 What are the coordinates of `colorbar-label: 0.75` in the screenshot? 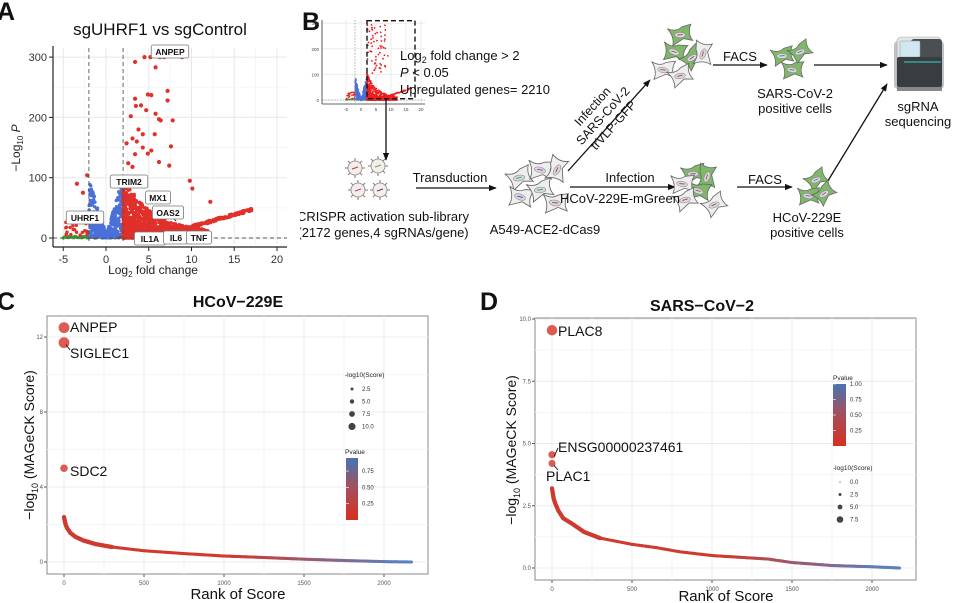 It's located at (368, 472).